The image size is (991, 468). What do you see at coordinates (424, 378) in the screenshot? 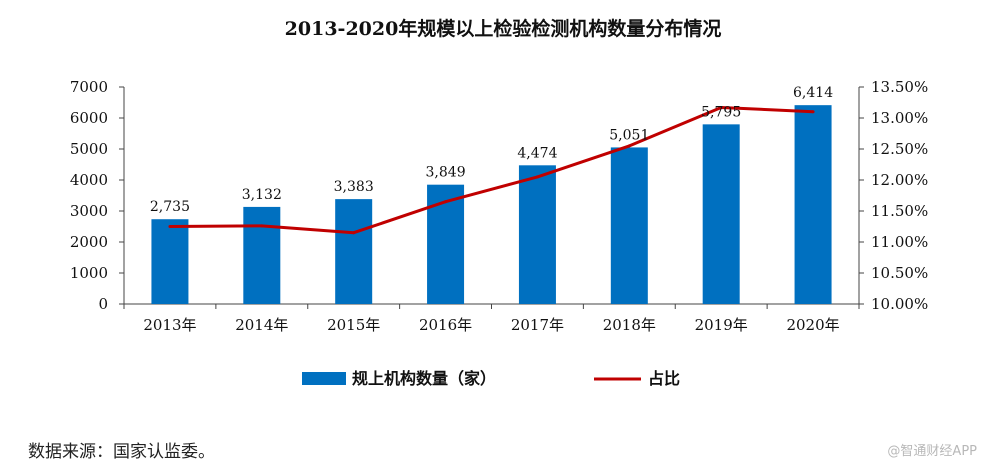
I see `legend-label-bar: 规上机构数量（家）` at bounding box center [424, 378].